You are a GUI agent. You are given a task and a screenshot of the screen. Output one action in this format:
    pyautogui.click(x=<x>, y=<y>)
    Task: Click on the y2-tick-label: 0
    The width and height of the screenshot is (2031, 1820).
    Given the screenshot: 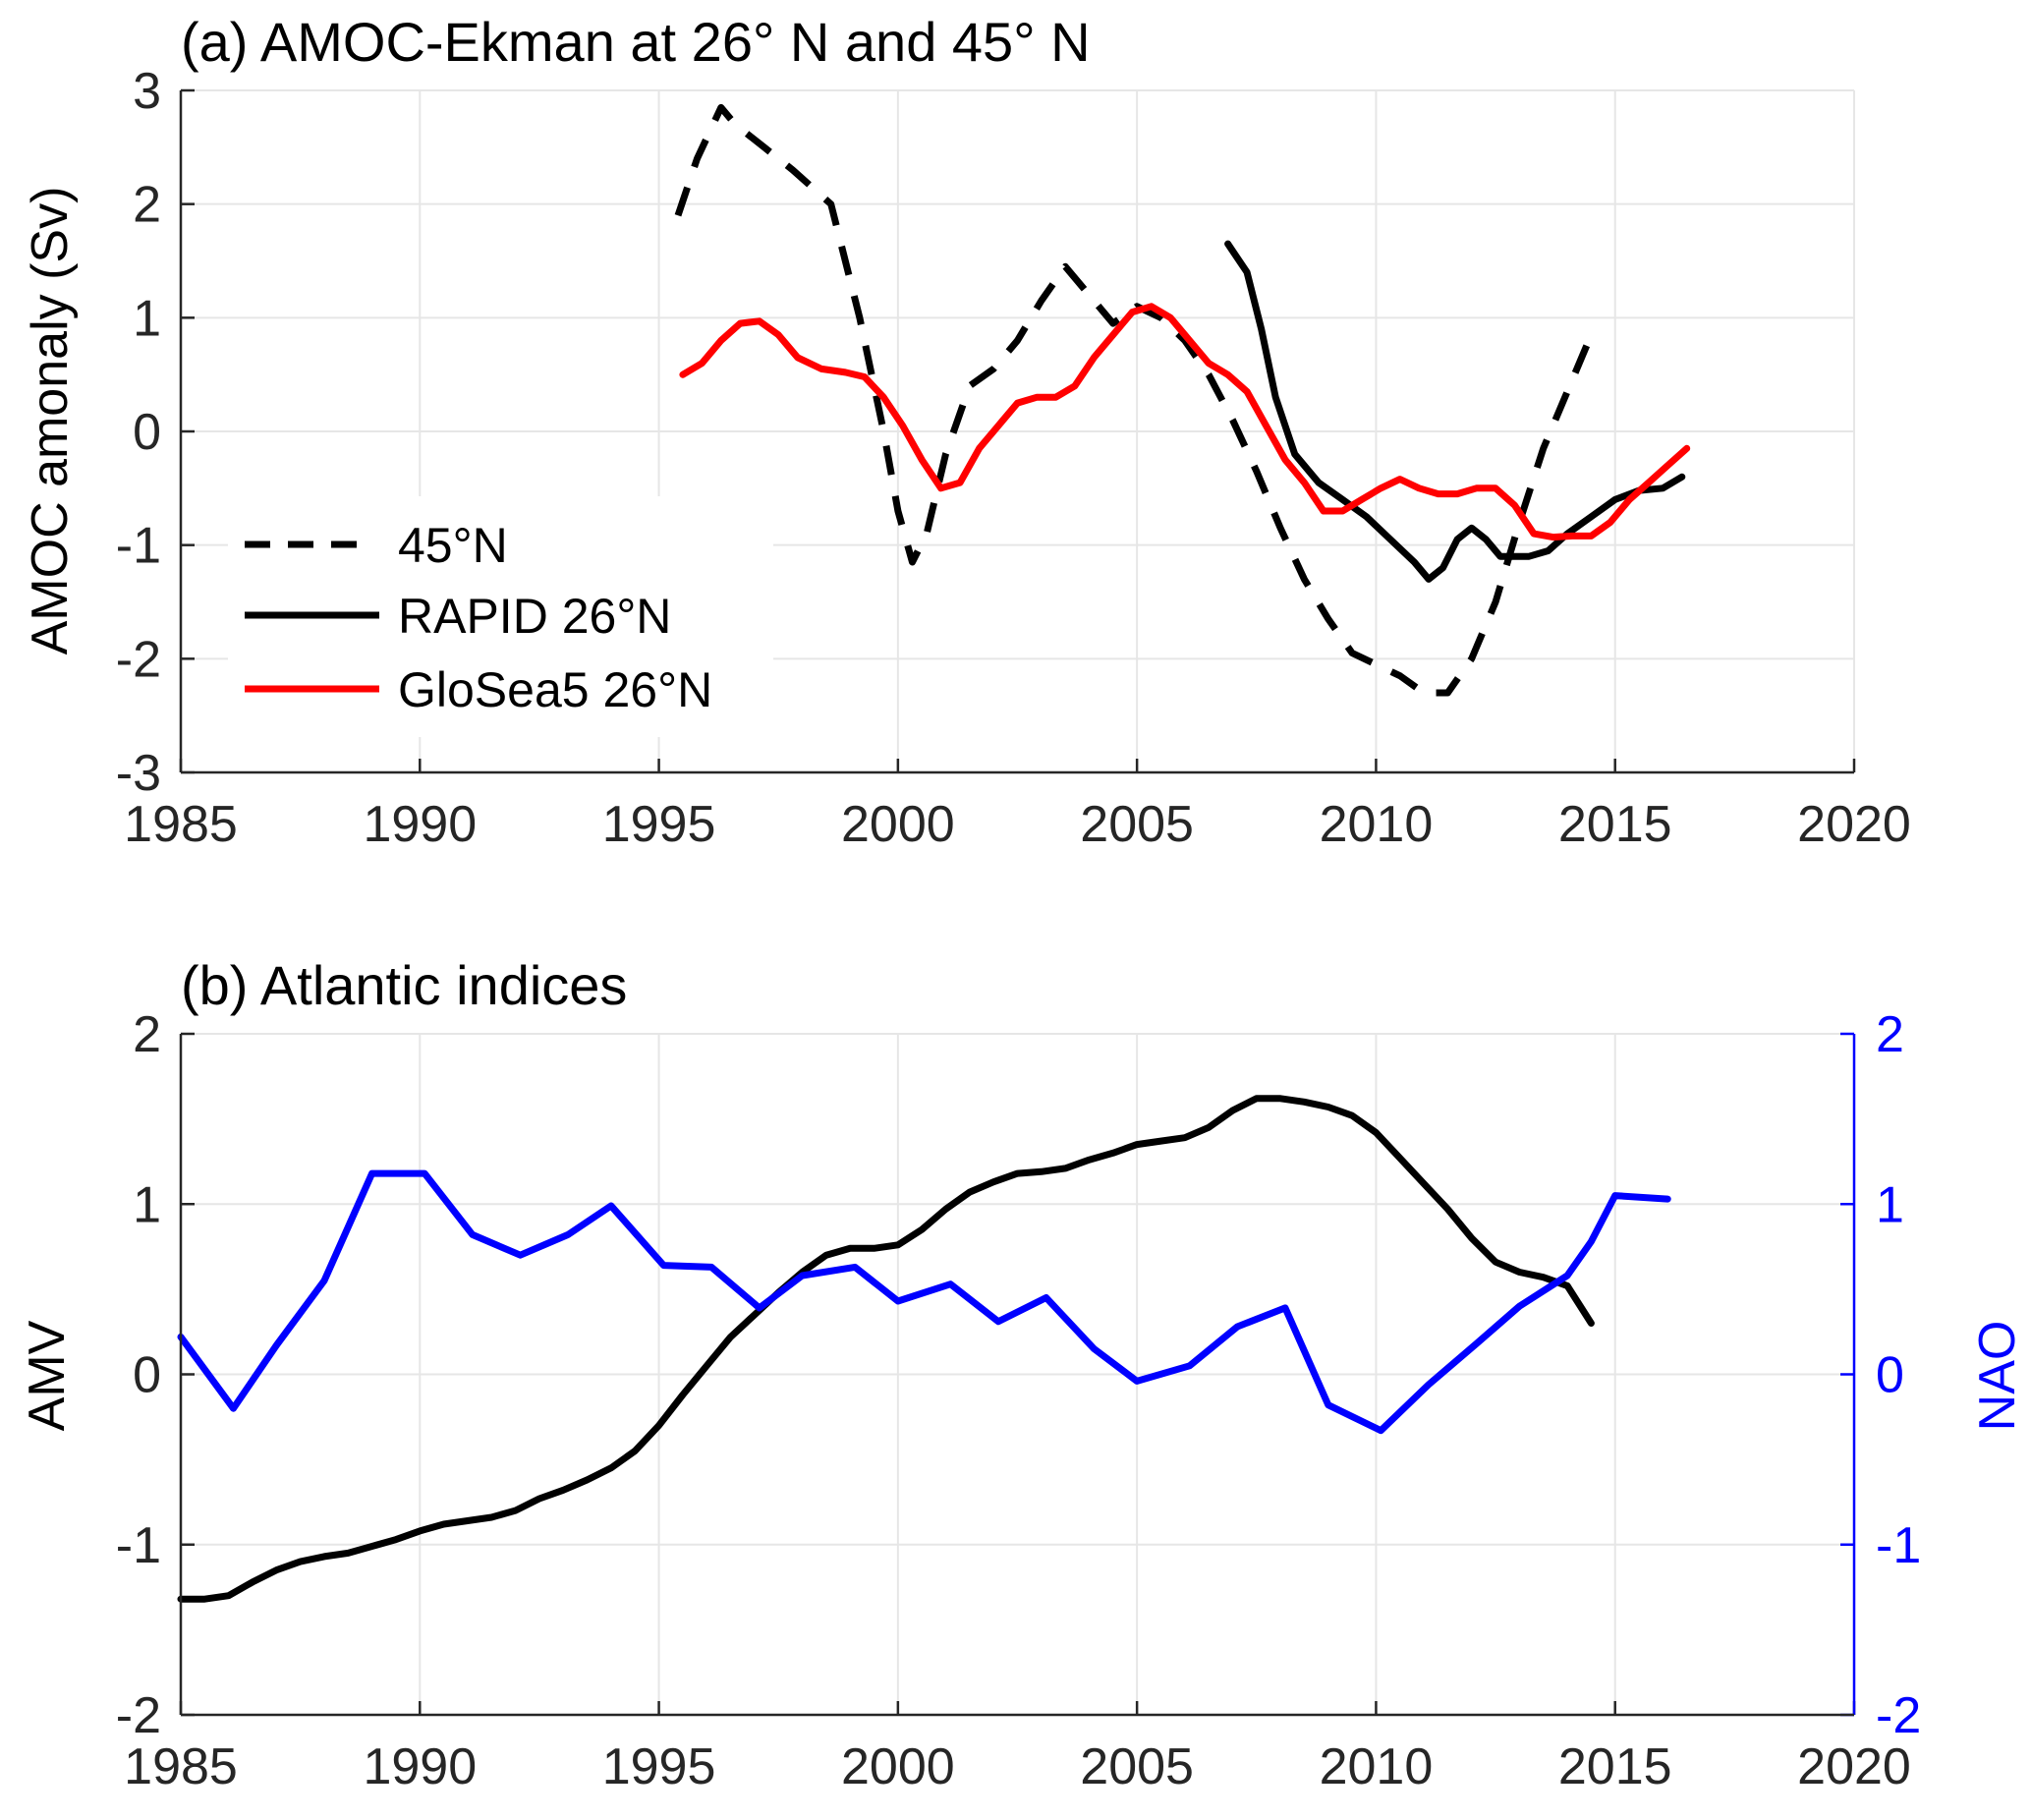 What is the action you would take?
    pyautogui.click(x=1890, y=1375)
    